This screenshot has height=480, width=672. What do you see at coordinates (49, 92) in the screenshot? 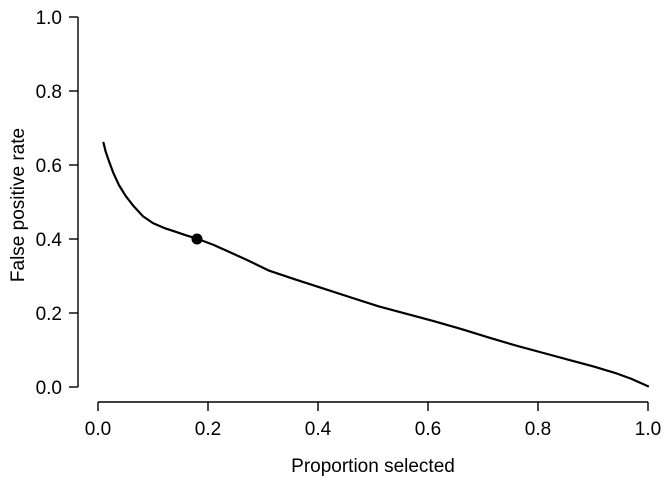
I see `y-tick-label: 0.8` at bounding box center [49, 92].